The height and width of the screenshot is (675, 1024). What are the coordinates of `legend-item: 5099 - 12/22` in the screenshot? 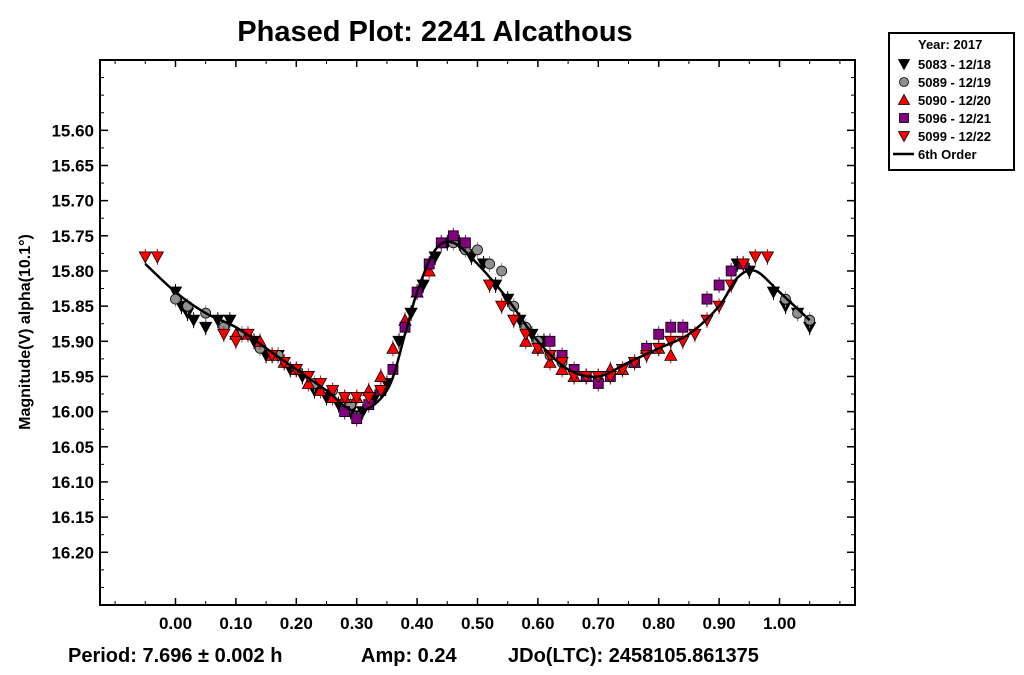 It's located at (944, 136).